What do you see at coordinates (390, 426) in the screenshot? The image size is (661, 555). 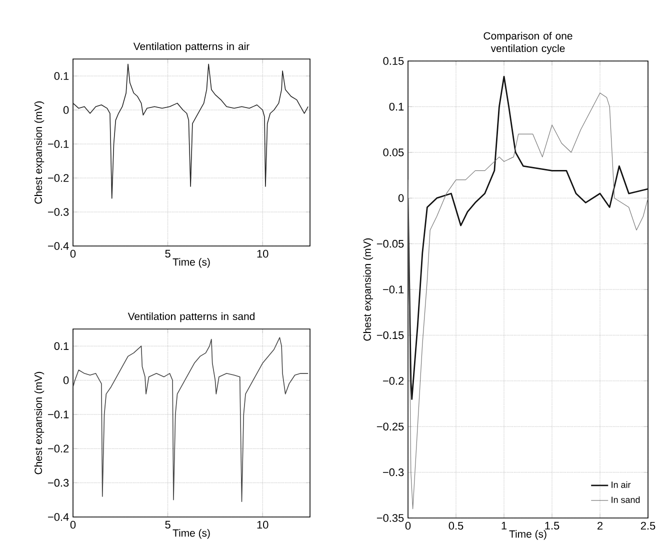 I see `y-tick-label: −0.25` at bounding box center [390, 426].